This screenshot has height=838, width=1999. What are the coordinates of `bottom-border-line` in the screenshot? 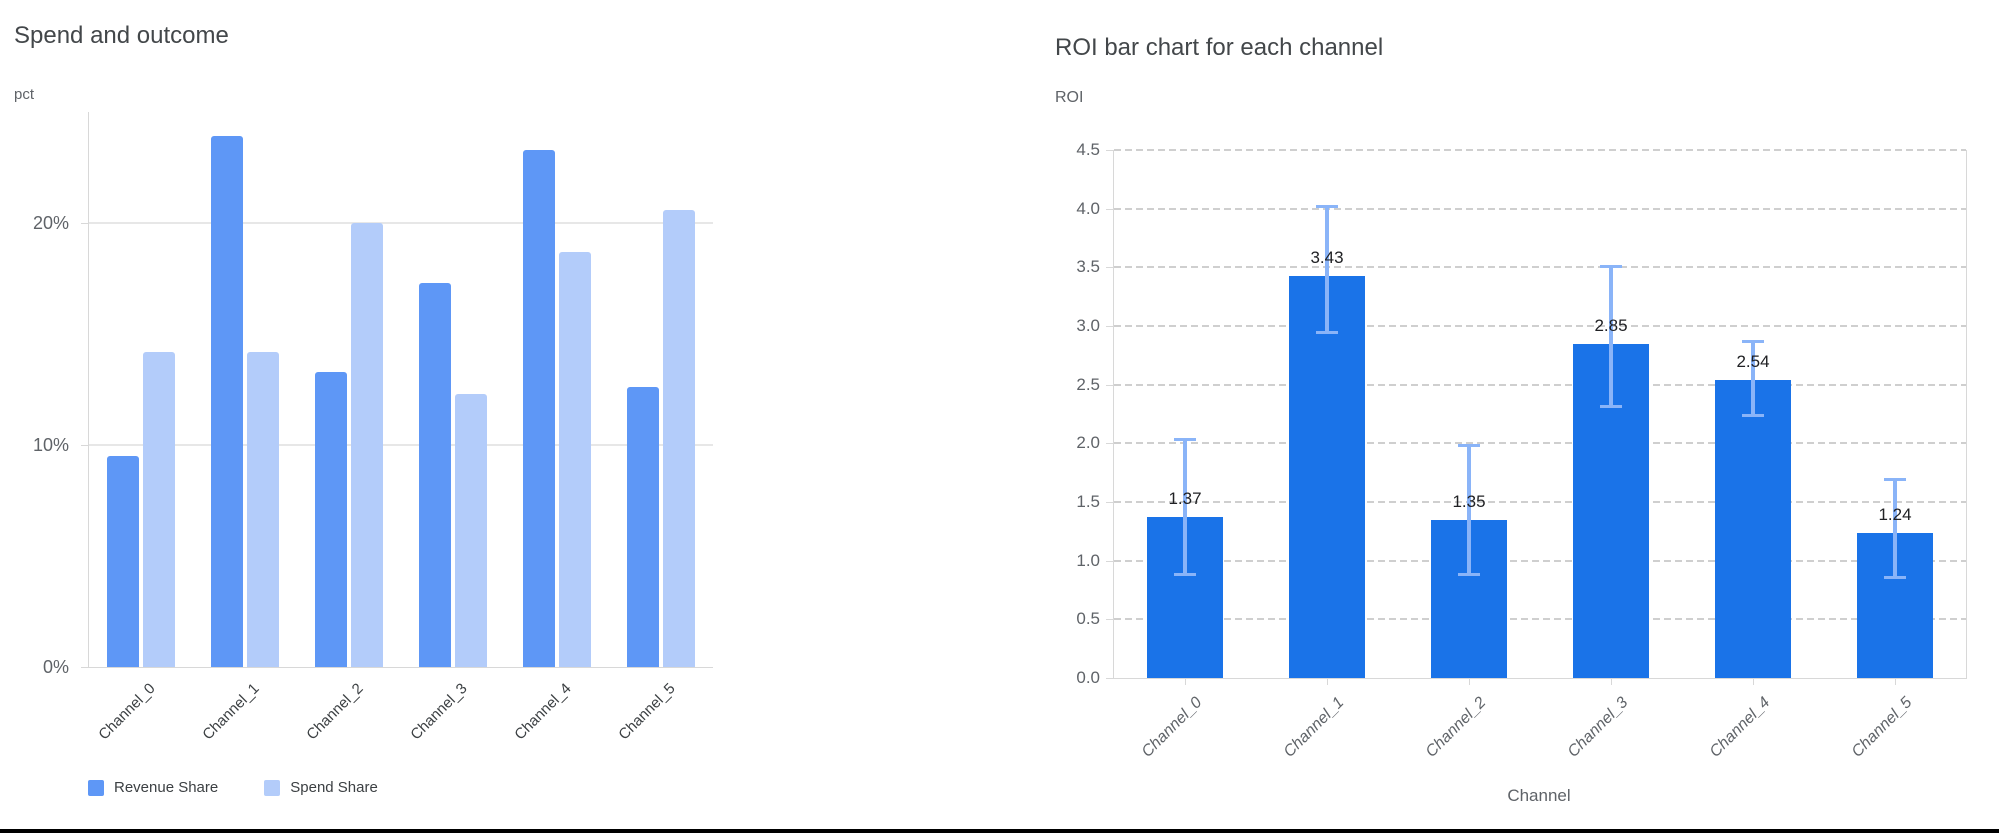 It's located at (999, 831).